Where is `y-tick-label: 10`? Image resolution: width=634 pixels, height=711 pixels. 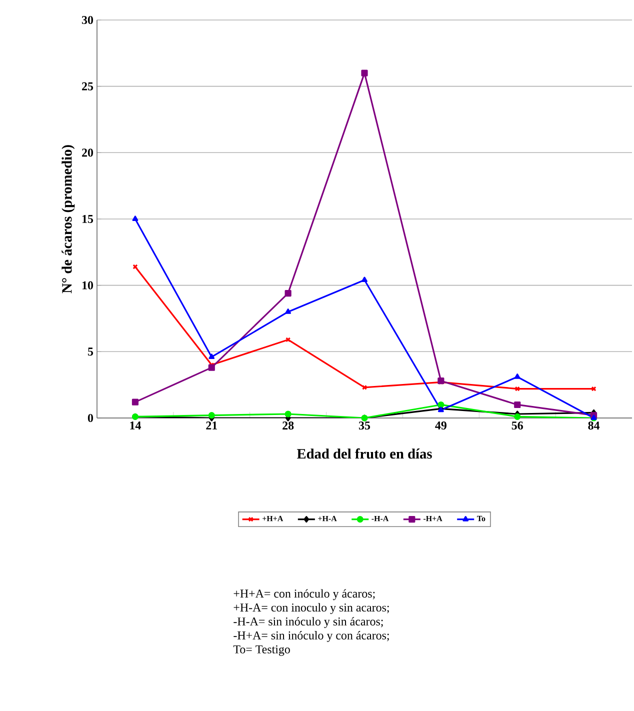
y-tick-label: 10 is located at coordinates (88, 285).